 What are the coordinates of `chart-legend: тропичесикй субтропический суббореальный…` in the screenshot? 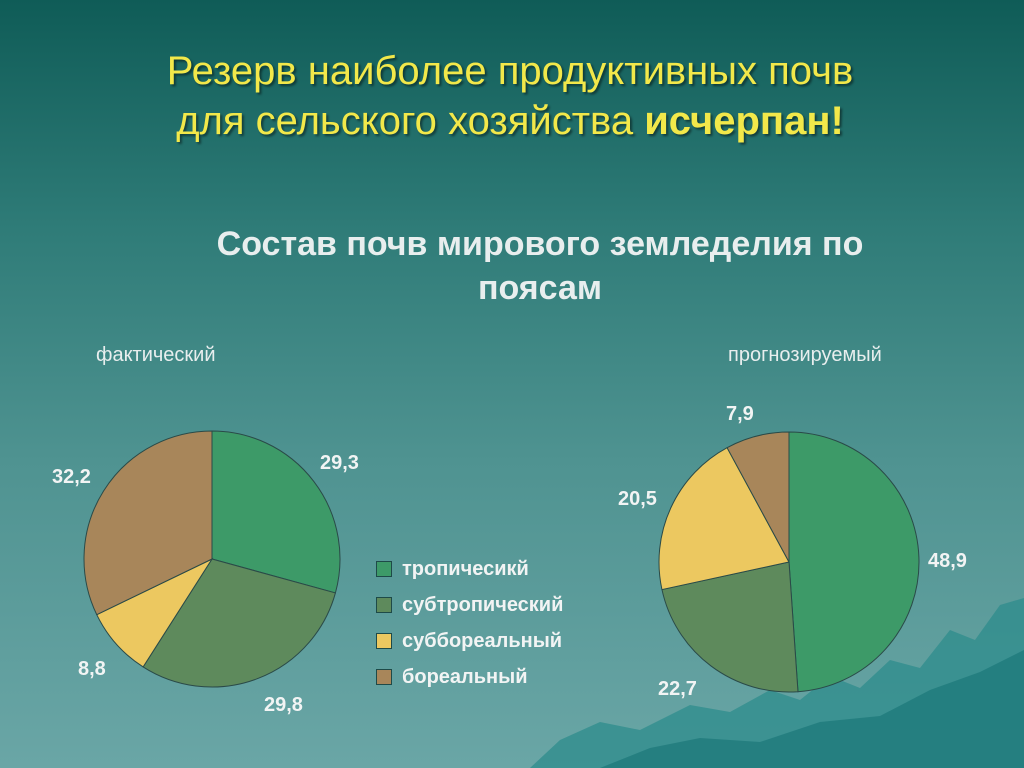 It's located at (469, 623).